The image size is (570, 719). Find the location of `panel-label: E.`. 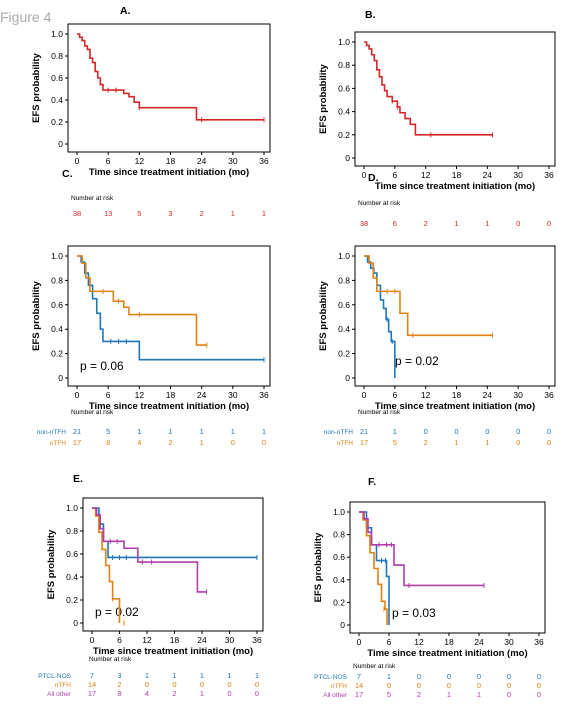

panel-label: E. is located at coordinates (78, 479).